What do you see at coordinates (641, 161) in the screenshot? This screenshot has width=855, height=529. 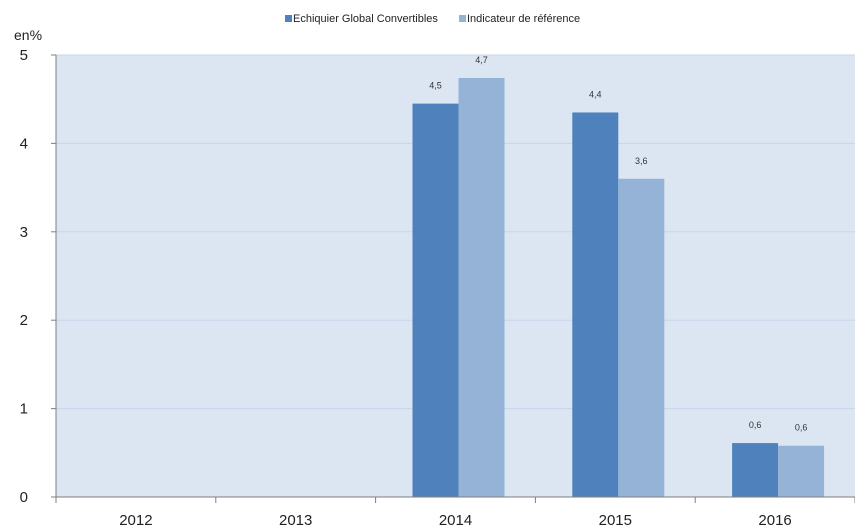 I see `data-label-2015-series-2: 3,6` at bounding box center [641, 161].